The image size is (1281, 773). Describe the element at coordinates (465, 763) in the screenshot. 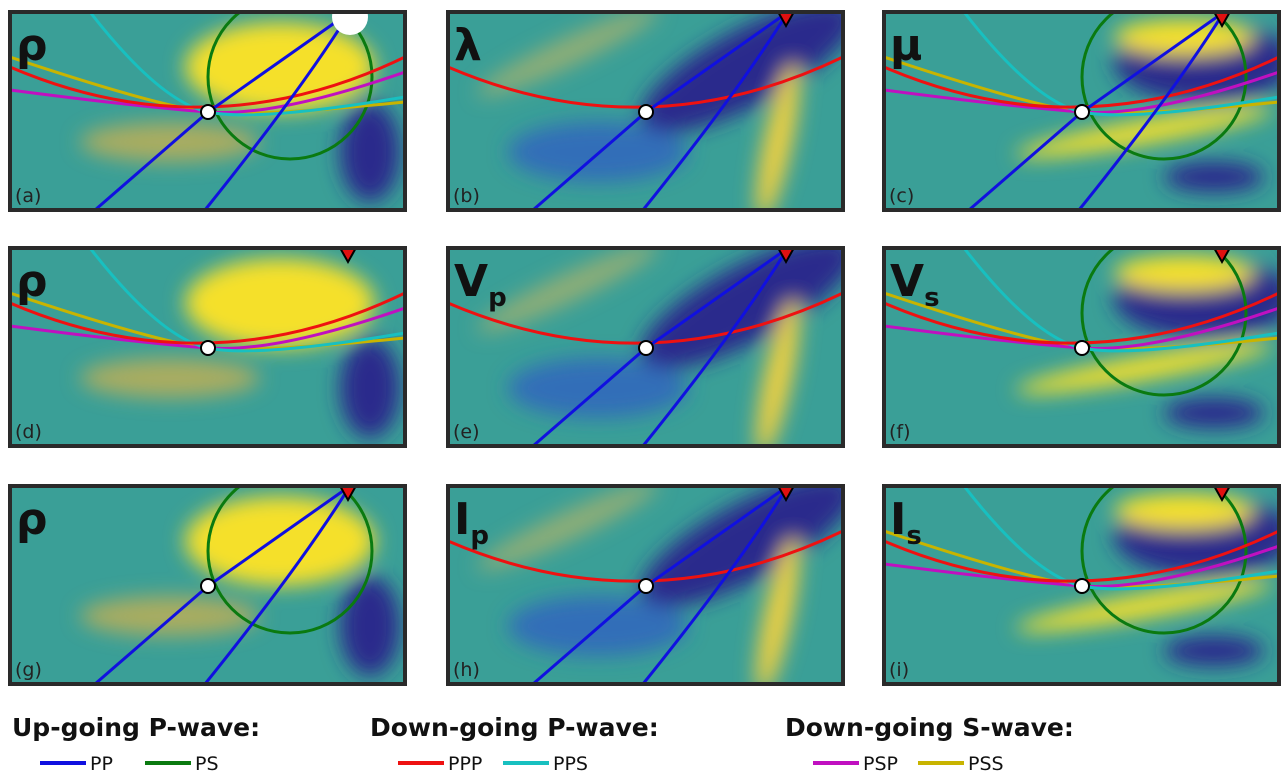

I see `legend-item: PPP` at that location.